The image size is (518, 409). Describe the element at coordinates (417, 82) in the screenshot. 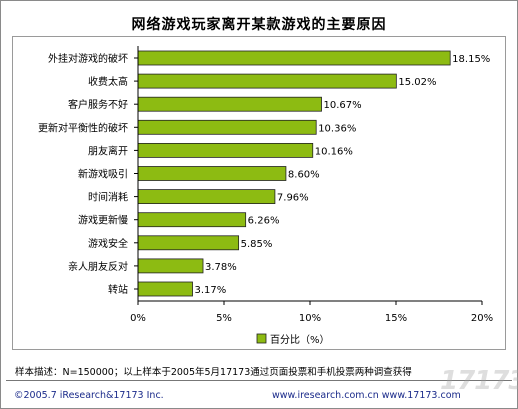

I see `value-label: 15.02%` at that location.